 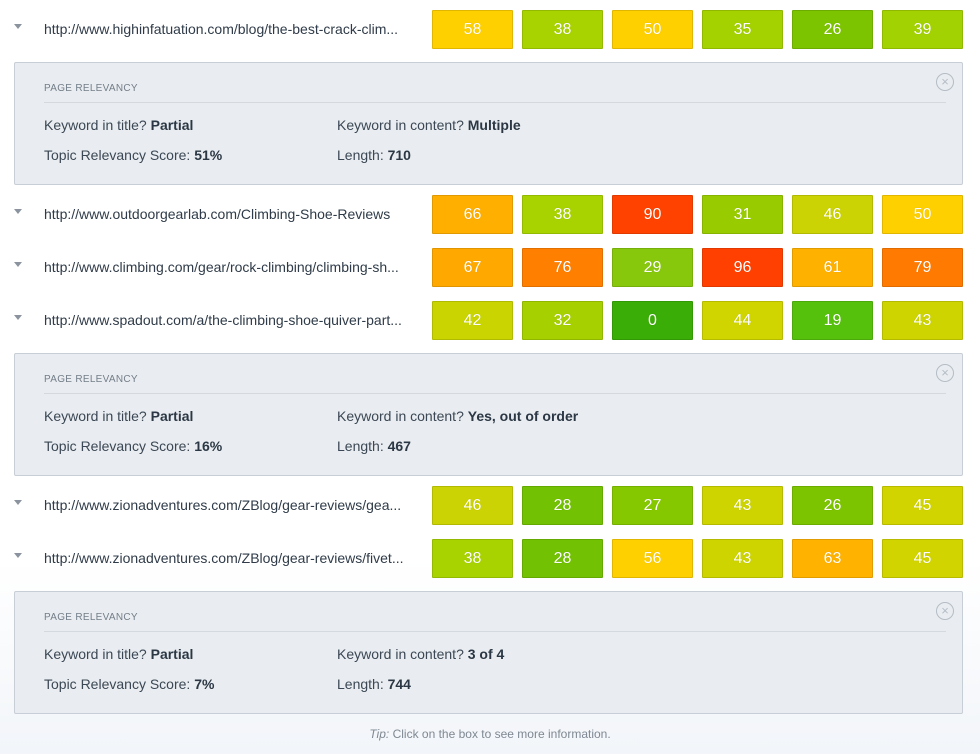 I want to click on field-value: 467, so click(x=399, y=446).